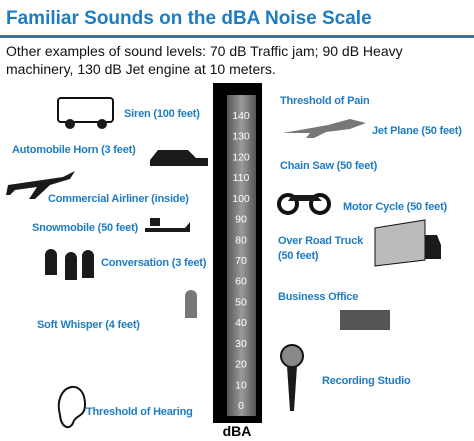 This screenshot has width=474, height=441. What do you see at coordinates (417, 131) in the screenshot?
I see `label: Jet Plane (50 feet)` at bounding box center [417, 131].